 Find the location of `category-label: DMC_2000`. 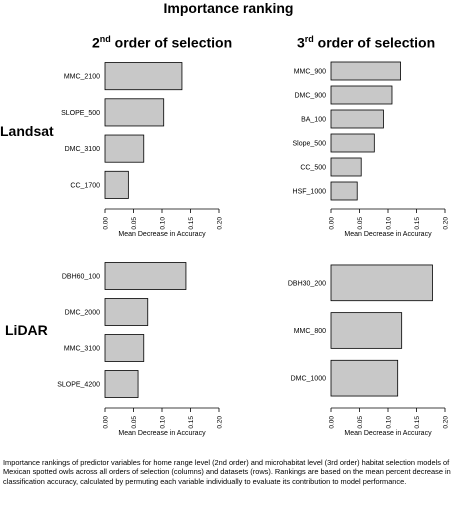

category-label: DMC_2000 is located at coordinates (83, 313).